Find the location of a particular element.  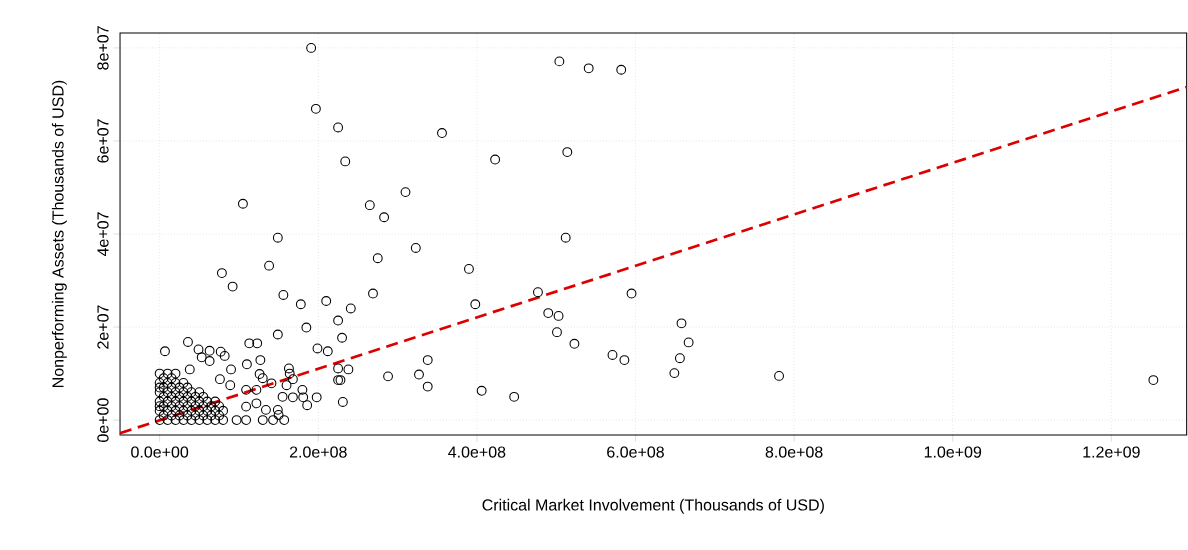

x-tick-label: 1.0e+09 is located at coordinates (953, 452).